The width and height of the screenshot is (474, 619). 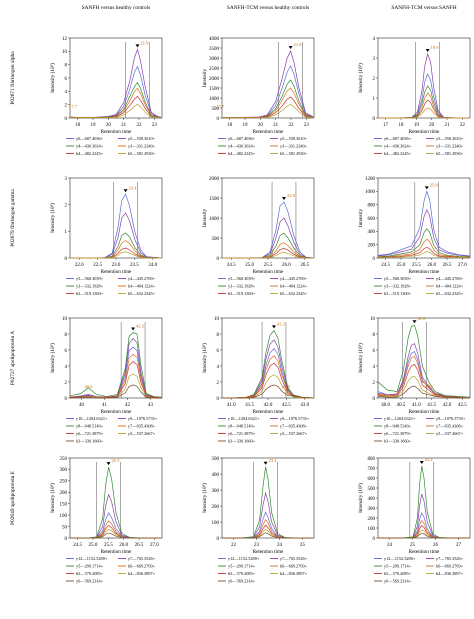 I want to click on x-tick-label: 21, so click(x=448, y=125).